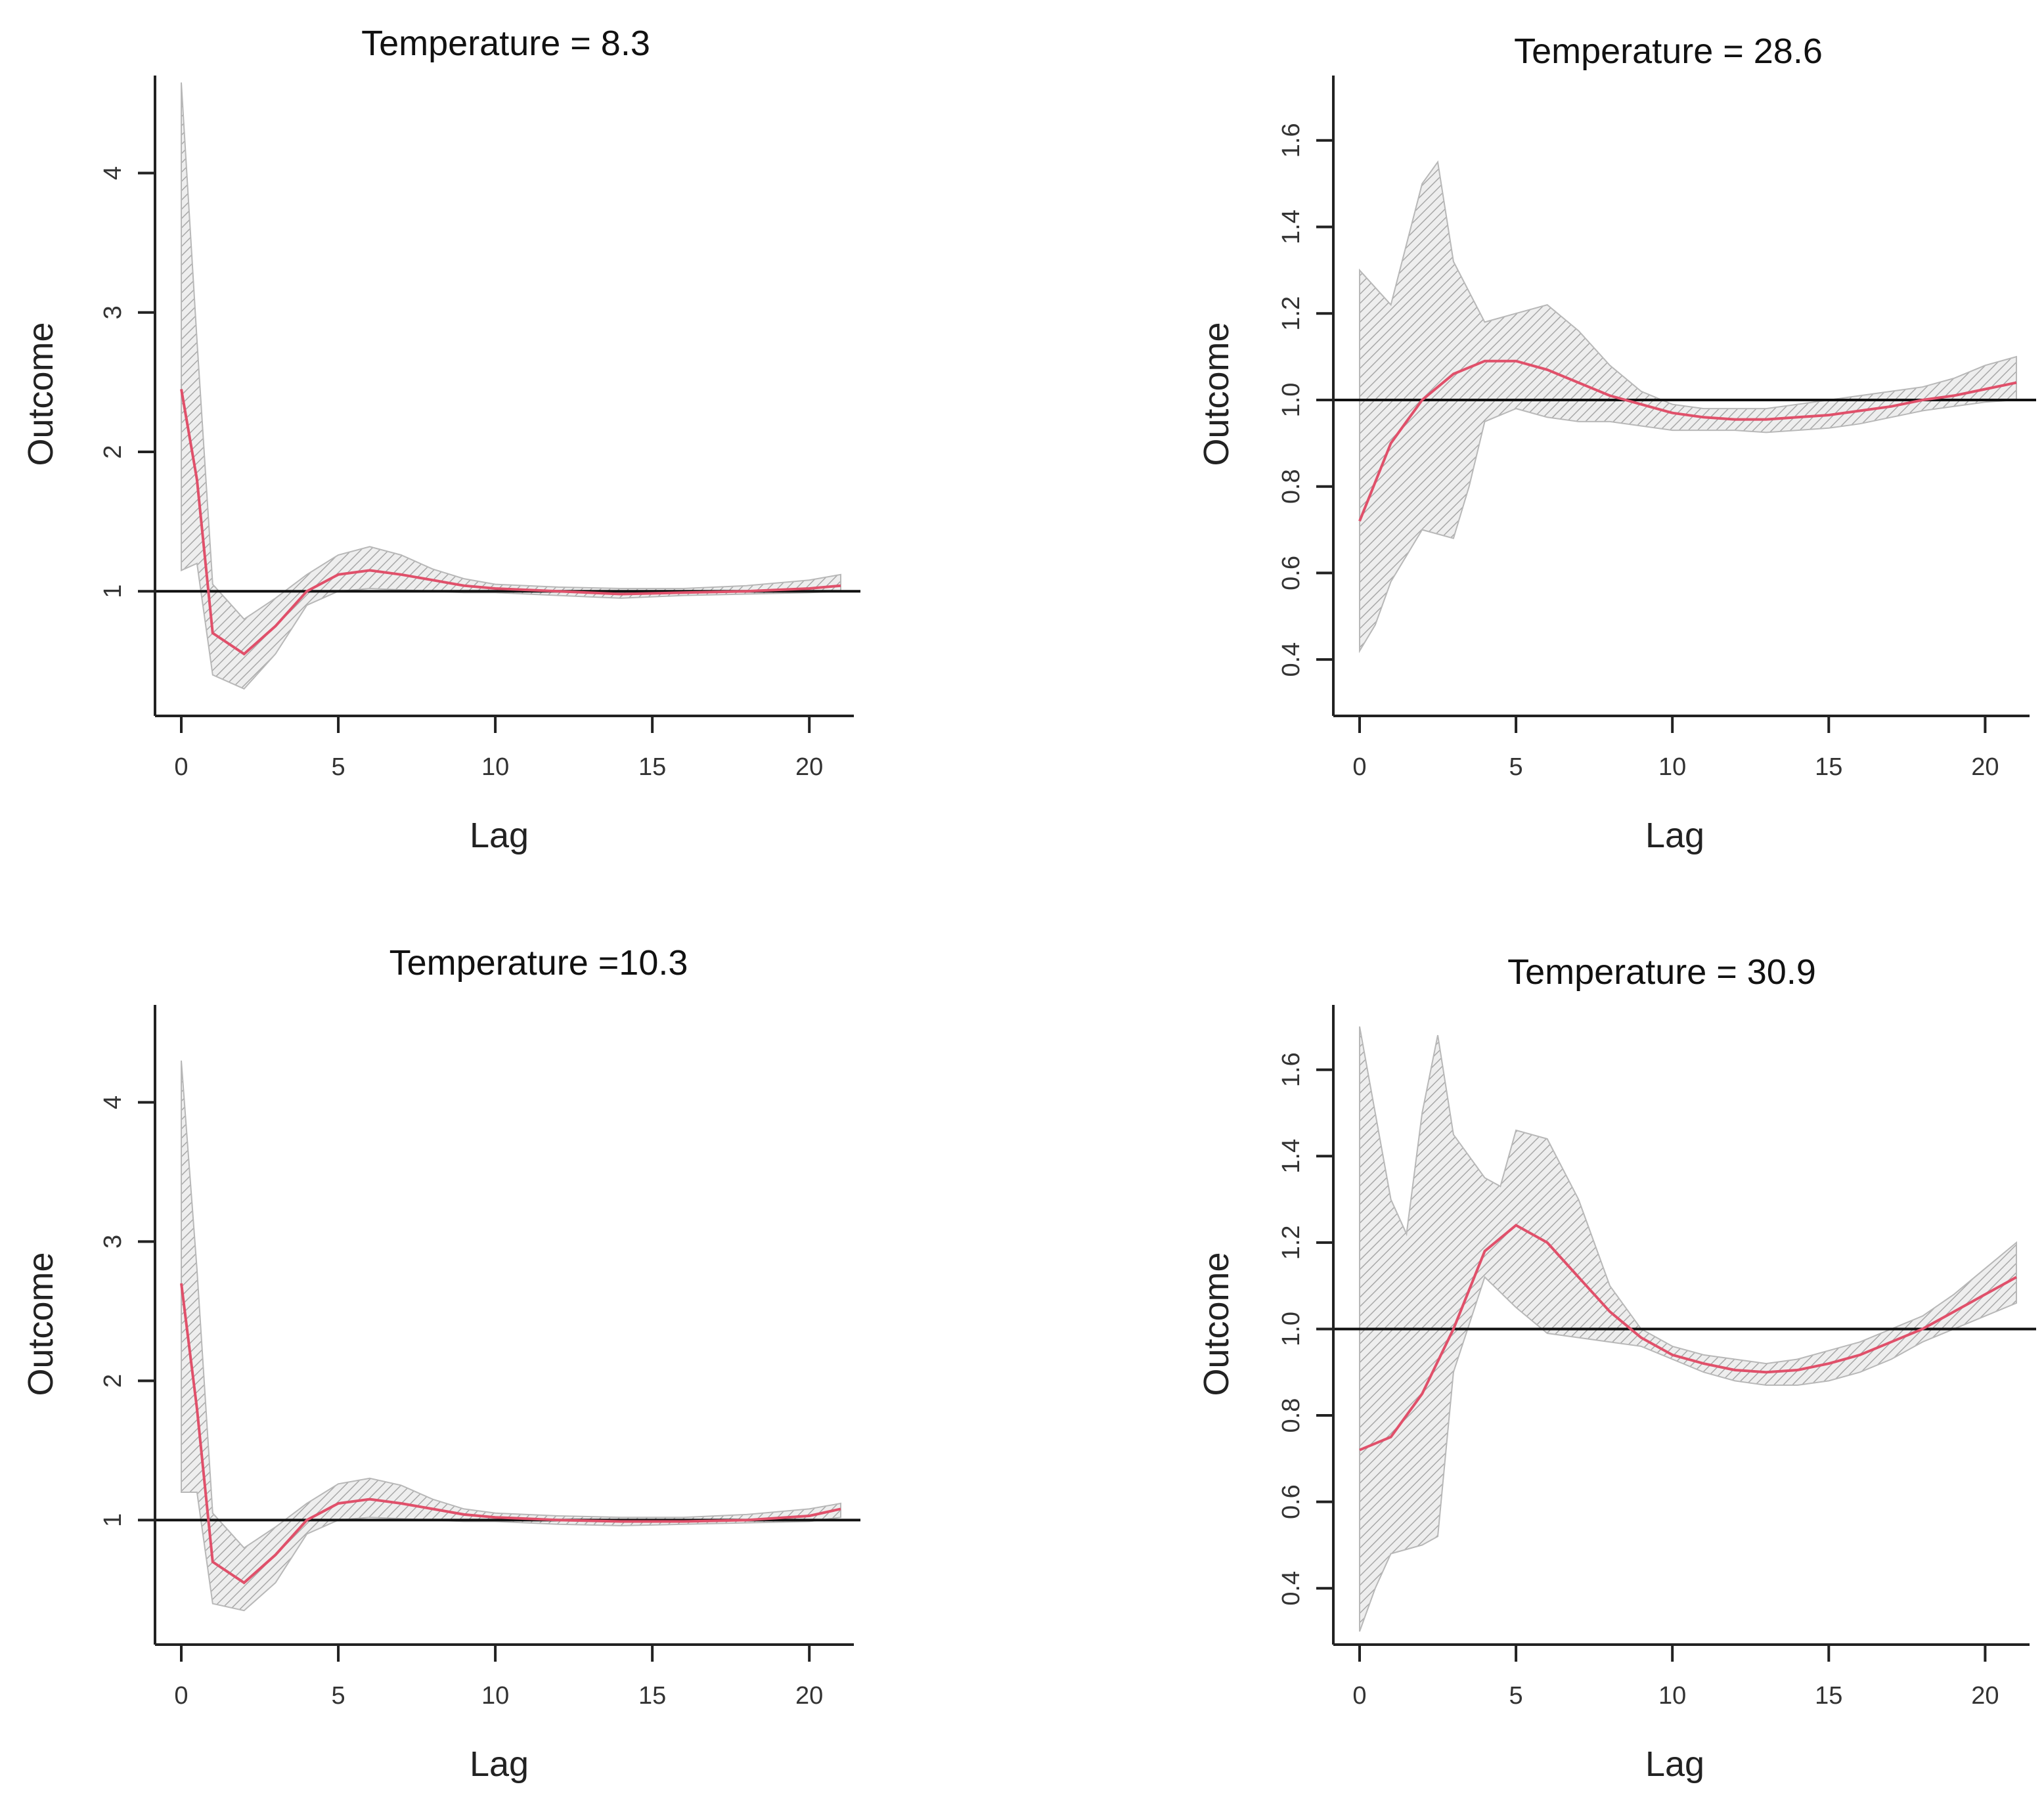 This screenshot has width=2044, height=1818. I want to click on panel-title: Temperature = 30.9, so click(1662, 972).